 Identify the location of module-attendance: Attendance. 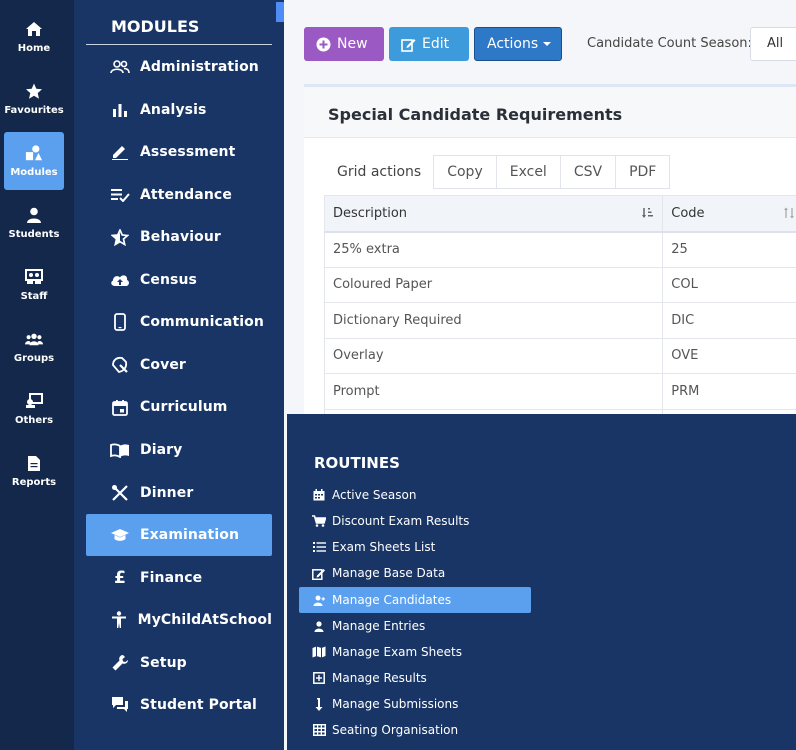
(179, 195).